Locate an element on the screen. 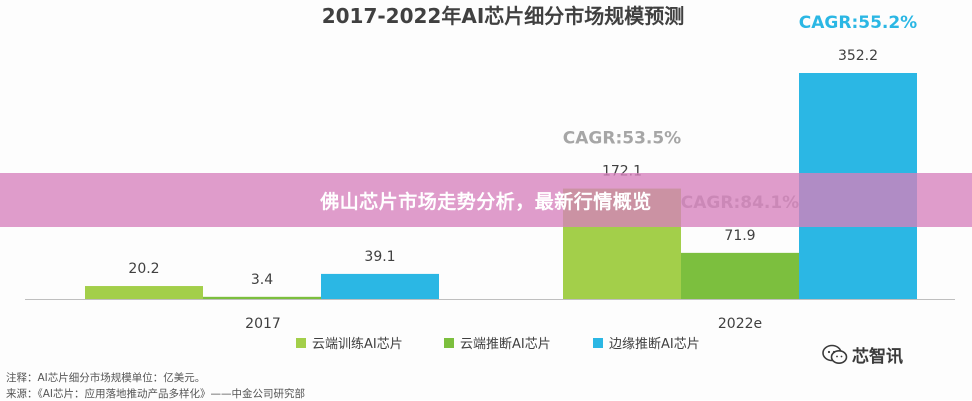 The height and width of the screenshot is (401, 972). data-label-1-0: 3.4 is located at coordinates (262, 280).